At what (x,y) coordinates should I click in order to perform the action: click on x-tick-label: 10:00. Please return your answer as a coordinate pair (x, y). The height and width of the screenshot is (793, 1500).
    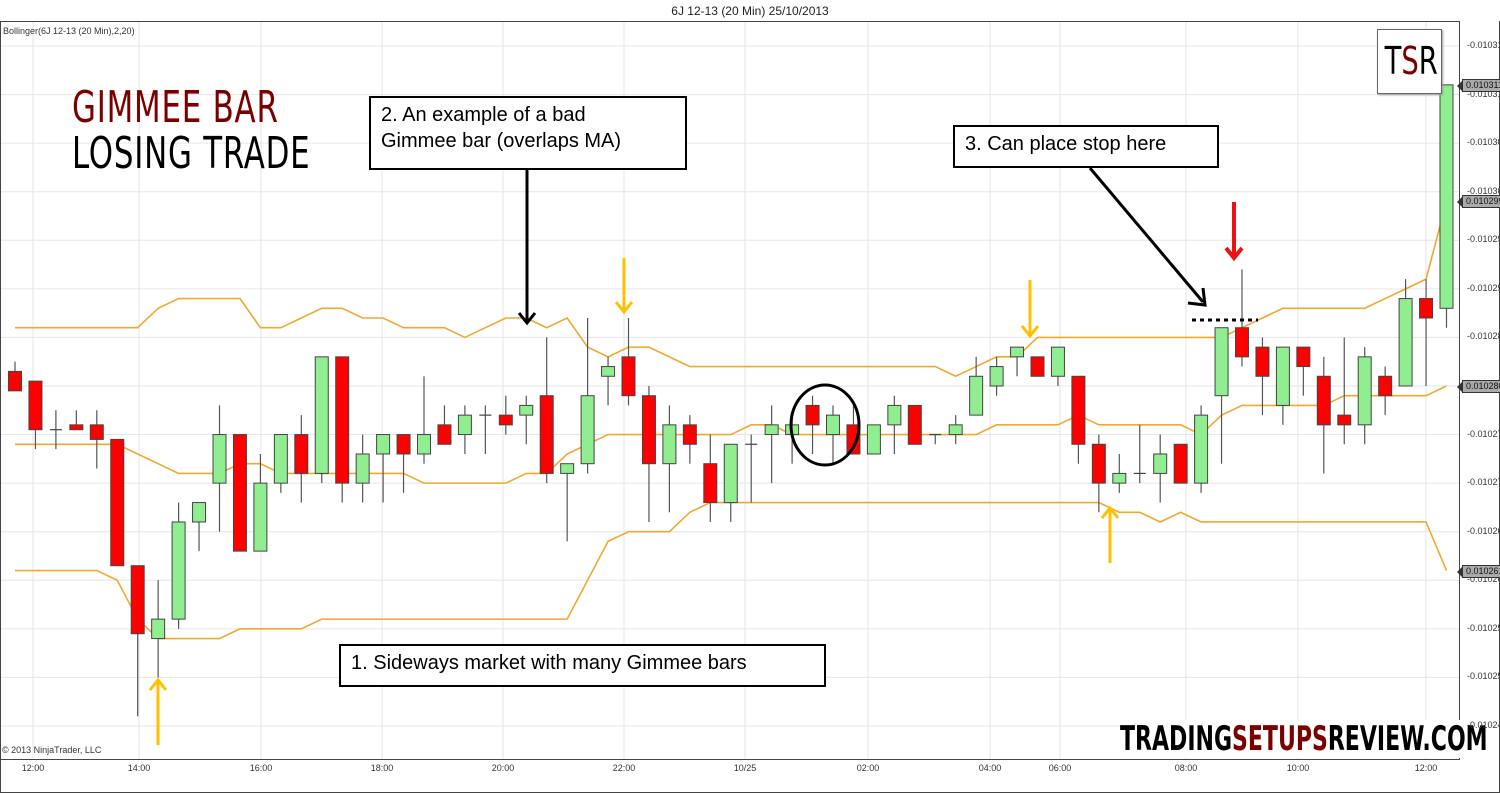
    Looking at the image, I should click on (1298, 768).